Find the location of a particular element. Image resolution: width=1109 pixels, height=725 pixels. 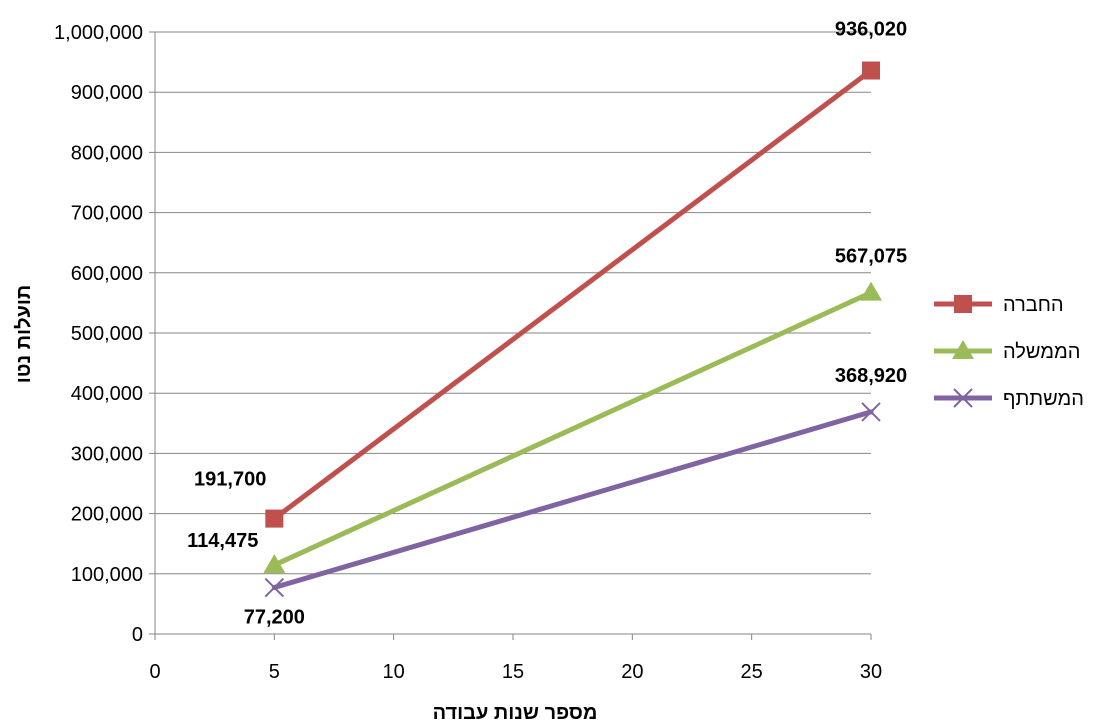

legend-label: החברה is located at coordinates (1033, 305).